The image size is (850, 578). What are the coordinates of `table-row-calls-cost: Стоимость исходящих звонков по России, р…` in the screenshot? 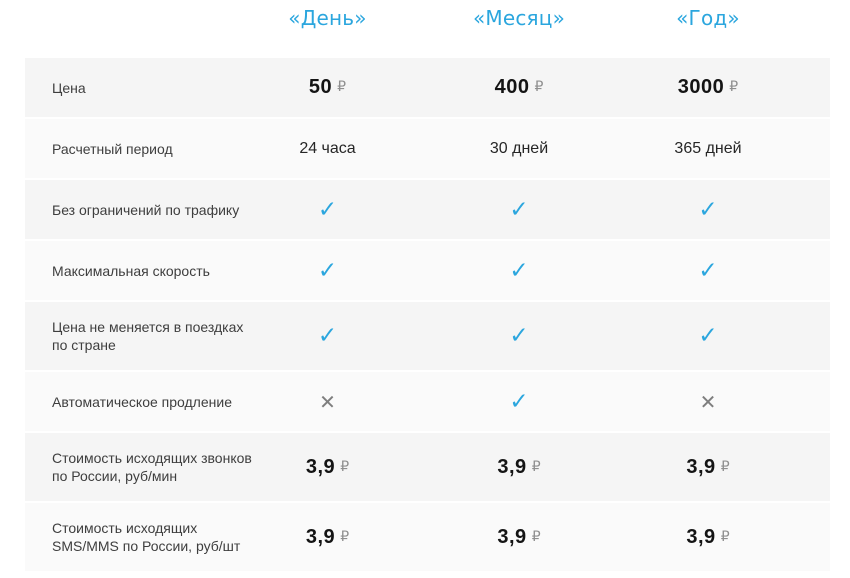 It's located at (427, 467).